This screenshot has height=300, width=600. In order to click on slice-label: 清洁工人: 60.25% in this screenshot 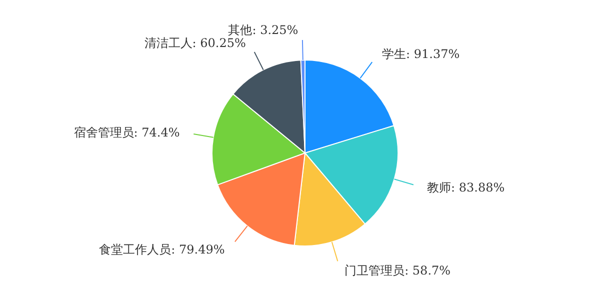, I will do `click(195, 43)`.